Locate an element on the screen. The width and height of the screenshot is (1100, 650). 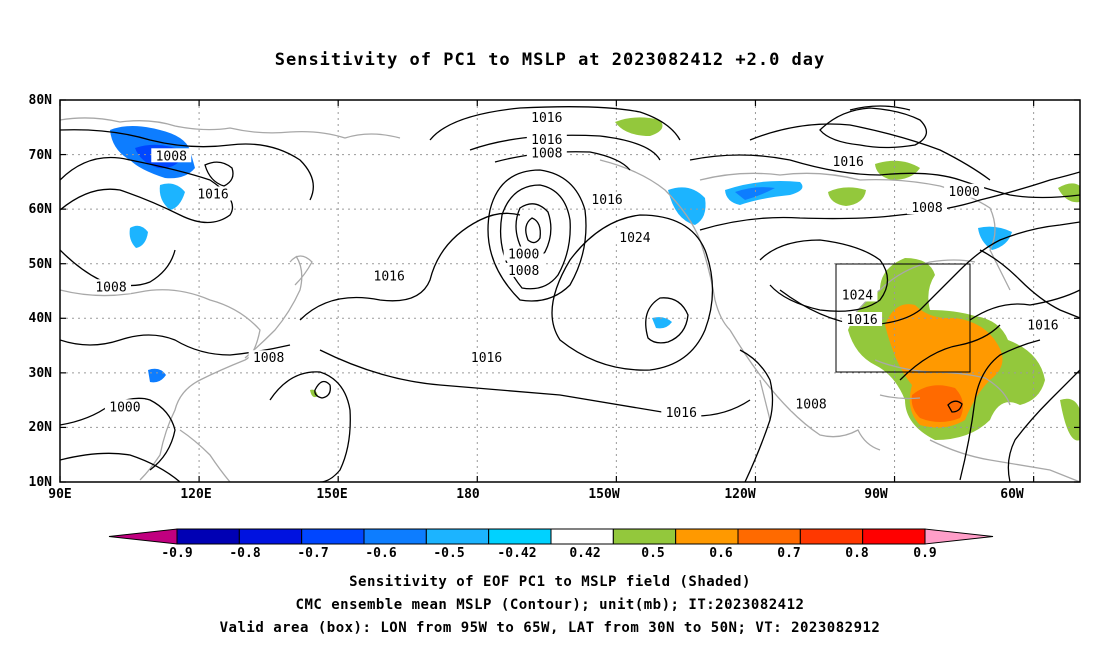
lon-label: 120W is located at coordinates (739, 494).